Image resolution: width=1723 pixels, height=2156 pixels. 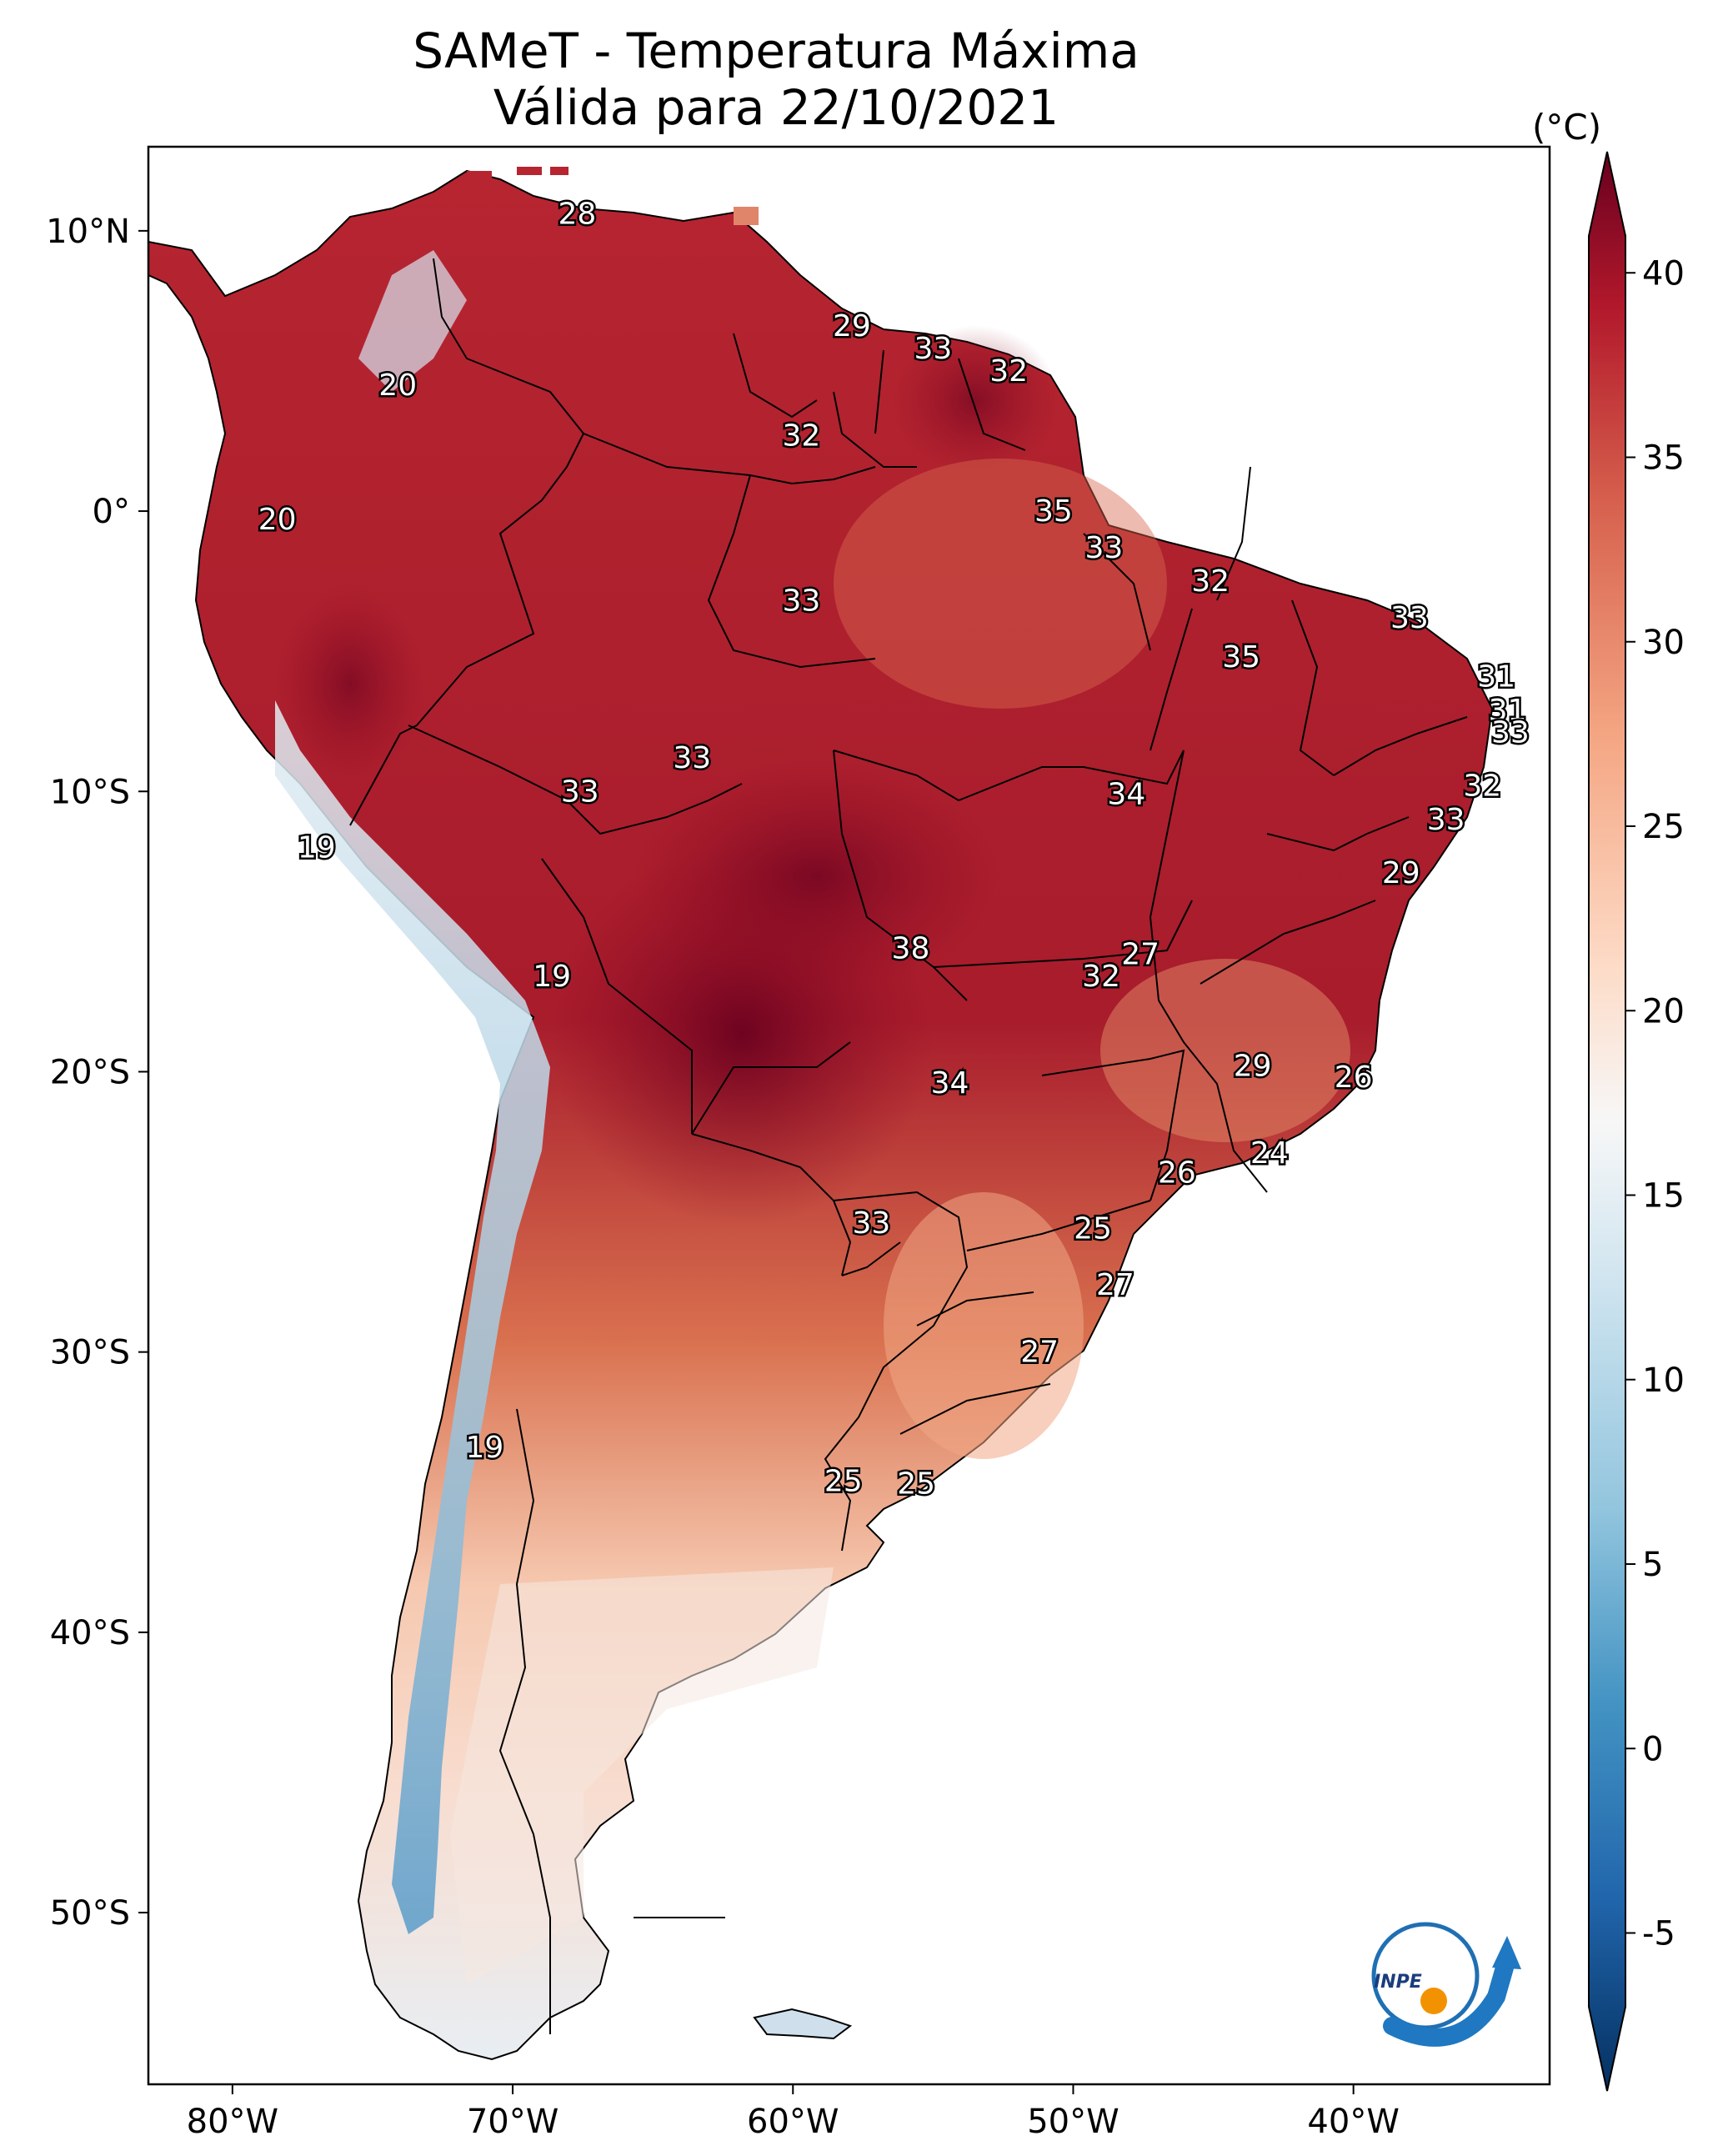 I want to click on colorbar-tick-label: 40, so click(x=1663, y=273).